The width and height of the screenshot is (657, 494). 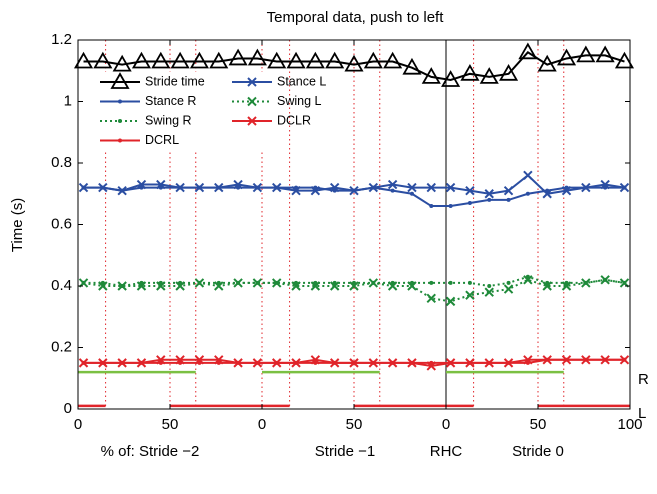 What do you see at coordinates (17, 225) in the screenshot?
I see `y-axis-label: Time (s)` at bounding box center [17, 225].